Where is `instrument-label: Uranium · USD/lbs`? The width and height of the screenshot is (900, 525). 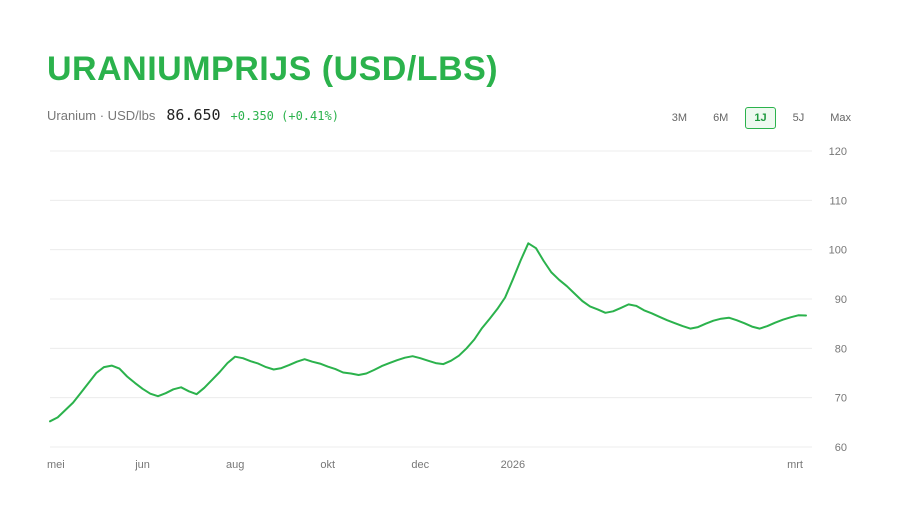
instrument-label: Uranium · USD/lbs is located at coordinates (101, 115).